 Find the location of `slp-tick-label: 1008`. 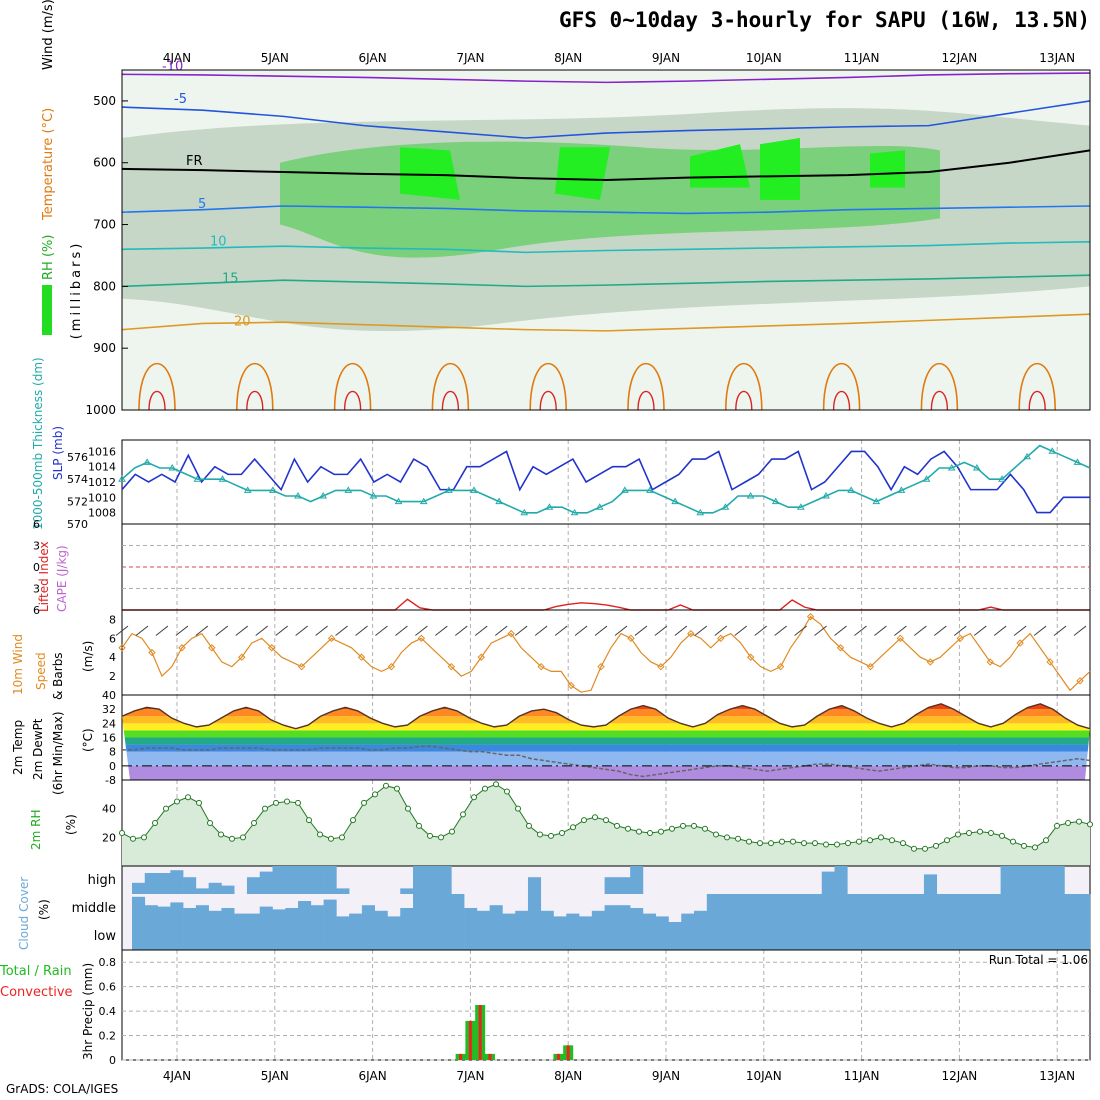

slp-tick-label: 1008 is located at coordinates (102, 513).